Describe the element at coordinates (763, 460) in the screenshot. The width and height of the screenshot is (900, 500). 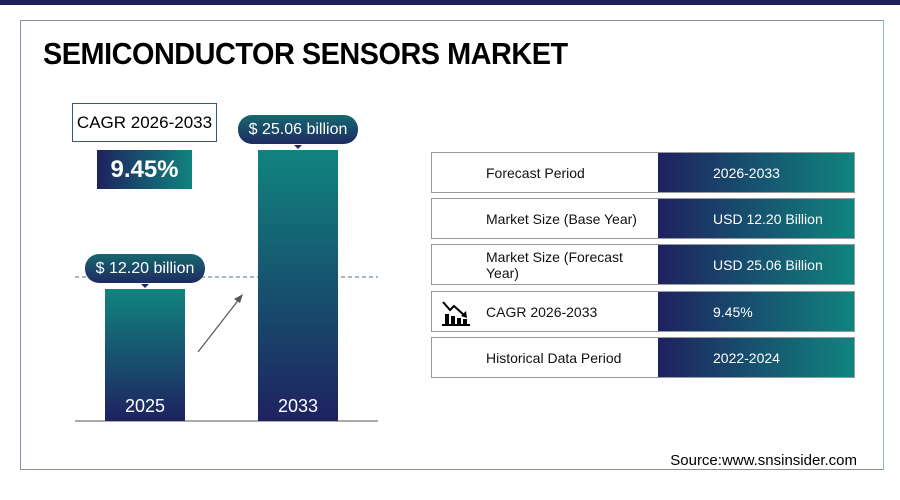
I see `source-text: Source:www.snsinsider.com` at that location.